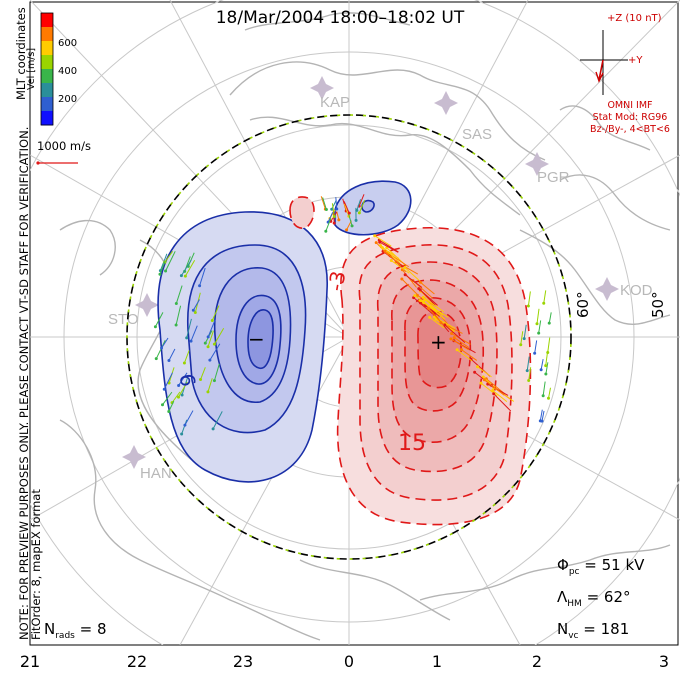 The width and height of the screenshot is (680, 674). I want to click on potential-min-marker: −, so click(256, 339).